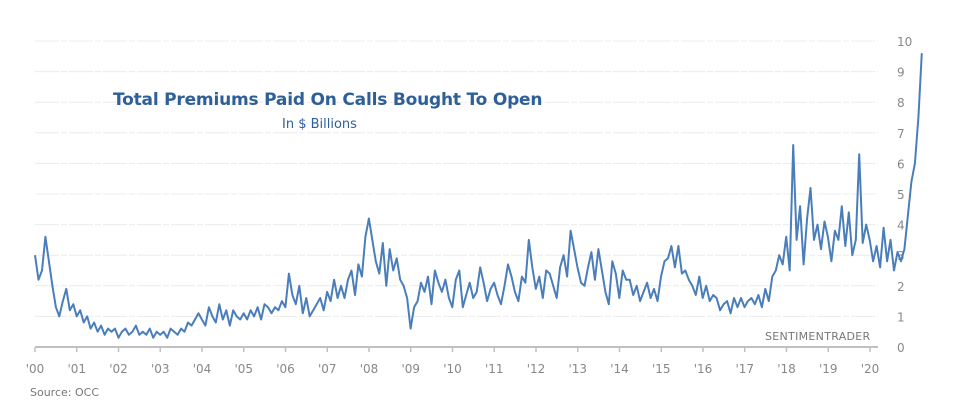  What do you see at coordinates (901, 103) in the screenshot?
I see `y-tick-label: 8` at bounding box center [901, 103].